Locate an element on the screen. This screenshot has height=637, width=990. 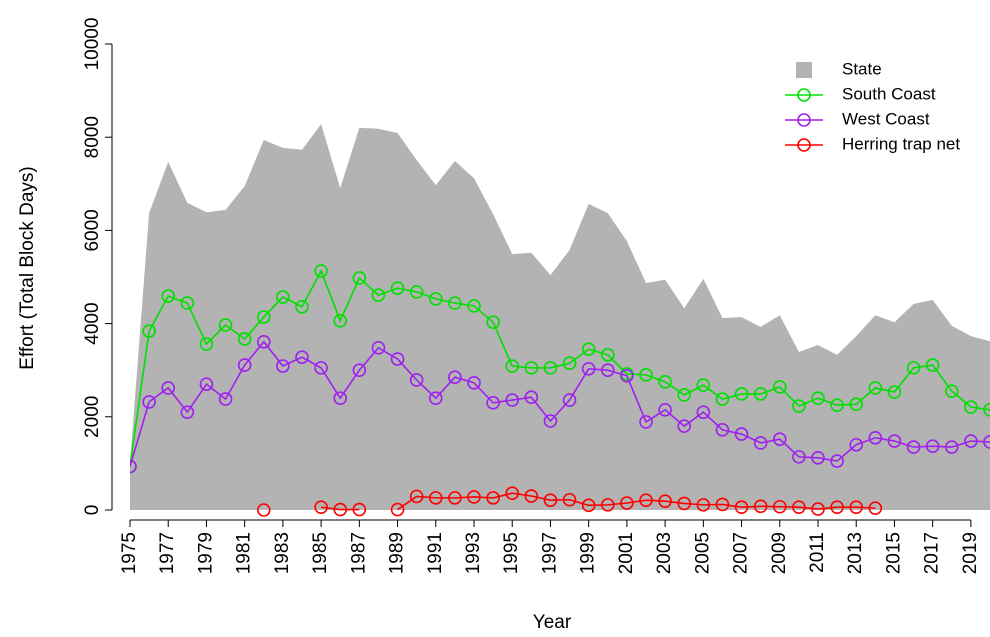
x-tick-label: 1983 is located at coordinates (282, 553).